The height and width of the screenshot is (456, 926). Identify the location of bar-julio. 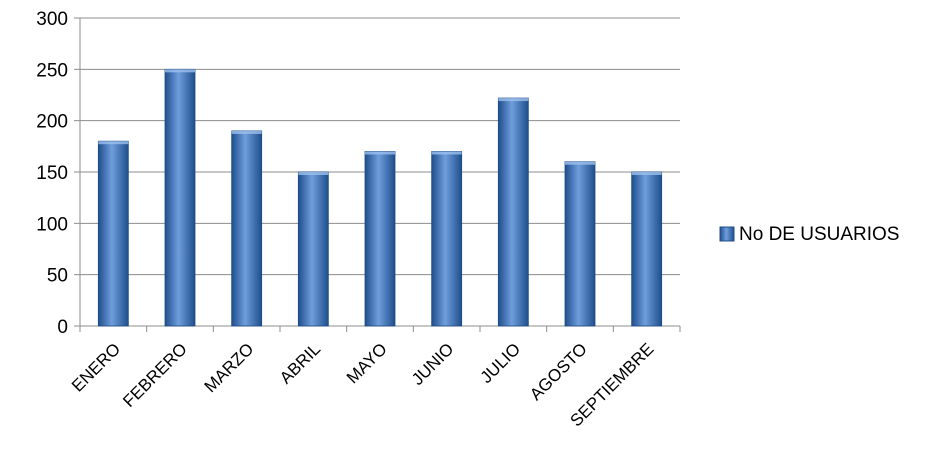
(513, 212).